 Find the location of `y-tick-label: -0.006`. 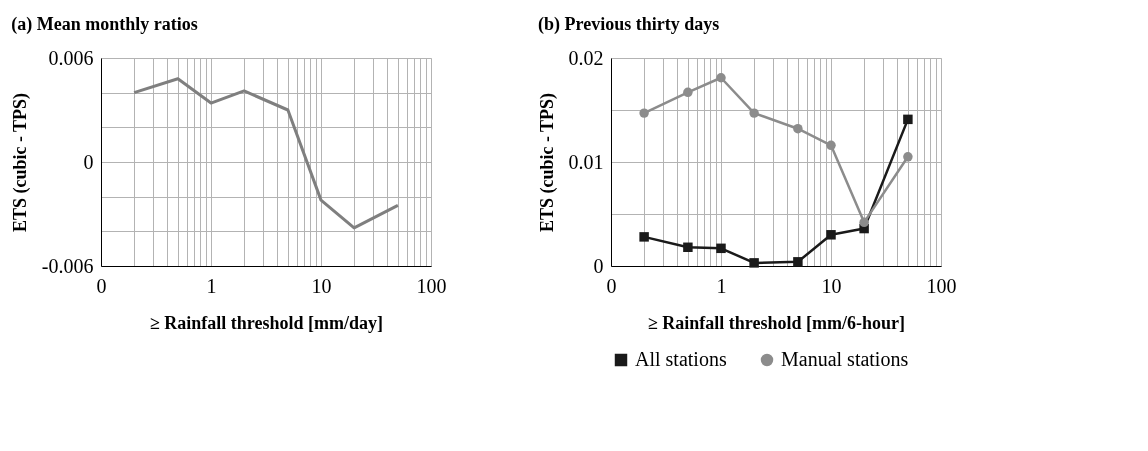

y-tick-label: -0.006 is located at coordinates (67, 265).